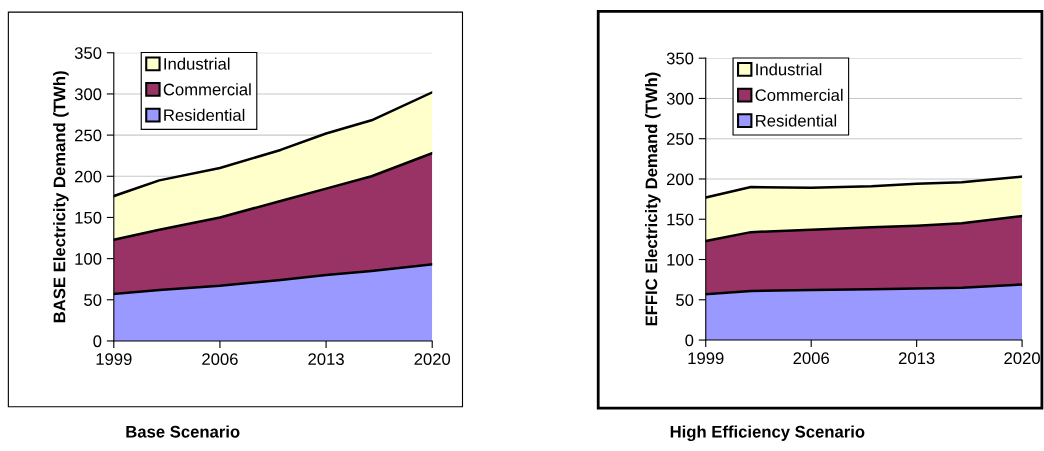 The width and height of the screenshot is (1044, 451). I want to click on text: Base Scenario, so click(183, 431).